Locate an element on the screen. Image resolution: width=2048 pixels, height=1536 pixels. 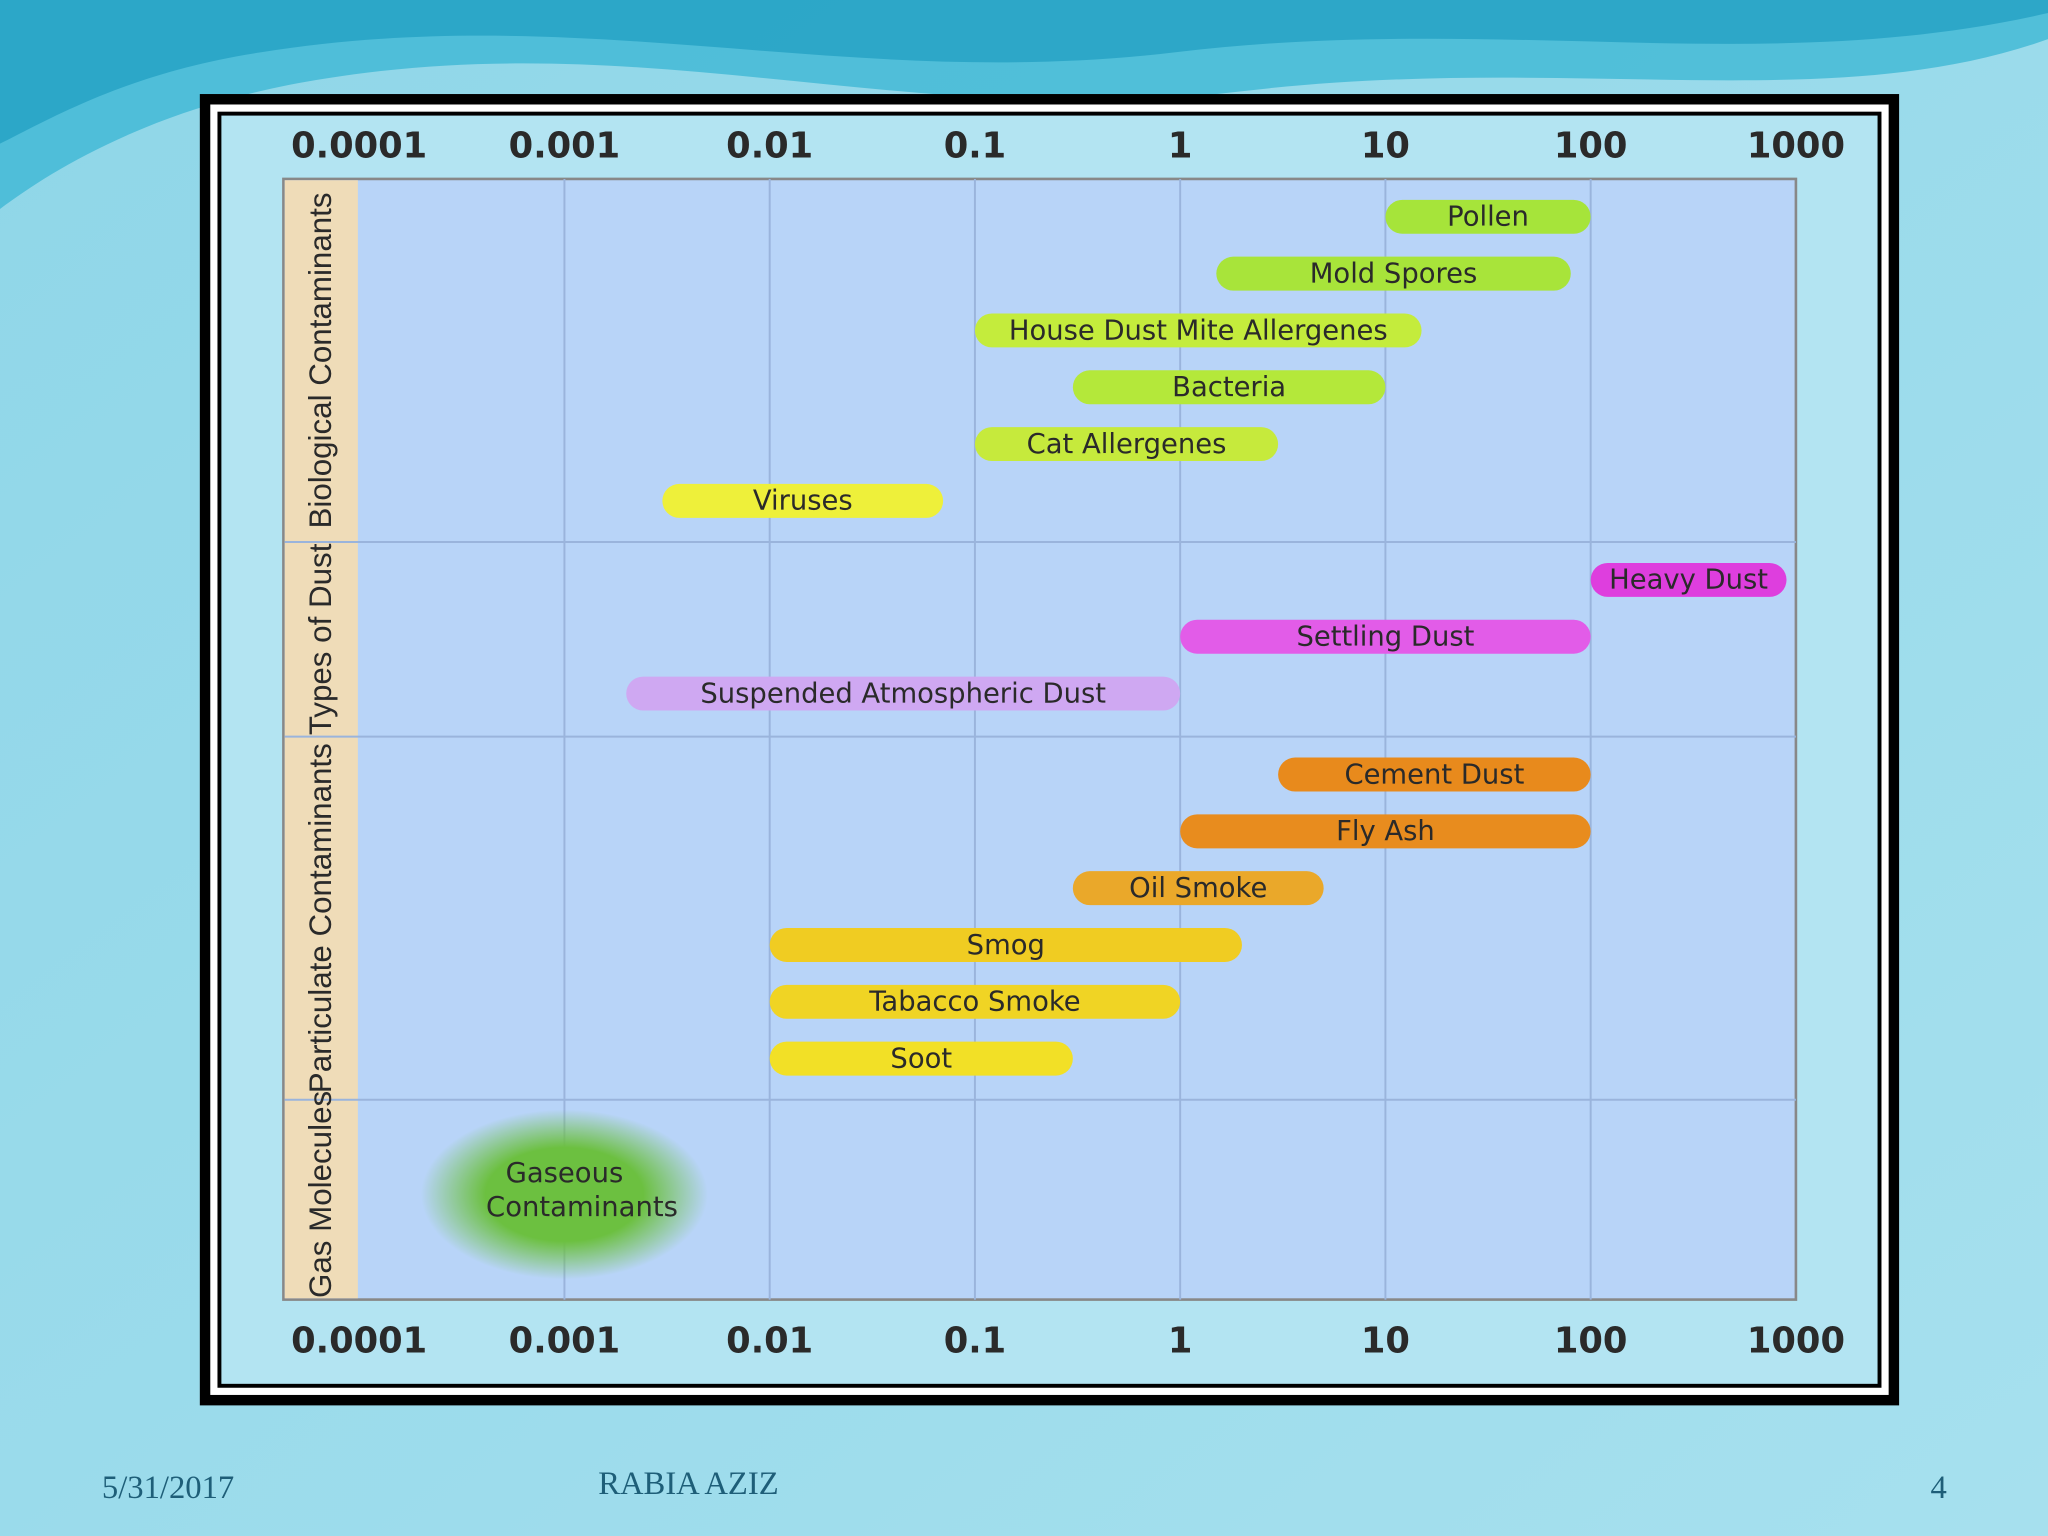
bar-label: Cement Dust is located at coordinates (1434, 774).